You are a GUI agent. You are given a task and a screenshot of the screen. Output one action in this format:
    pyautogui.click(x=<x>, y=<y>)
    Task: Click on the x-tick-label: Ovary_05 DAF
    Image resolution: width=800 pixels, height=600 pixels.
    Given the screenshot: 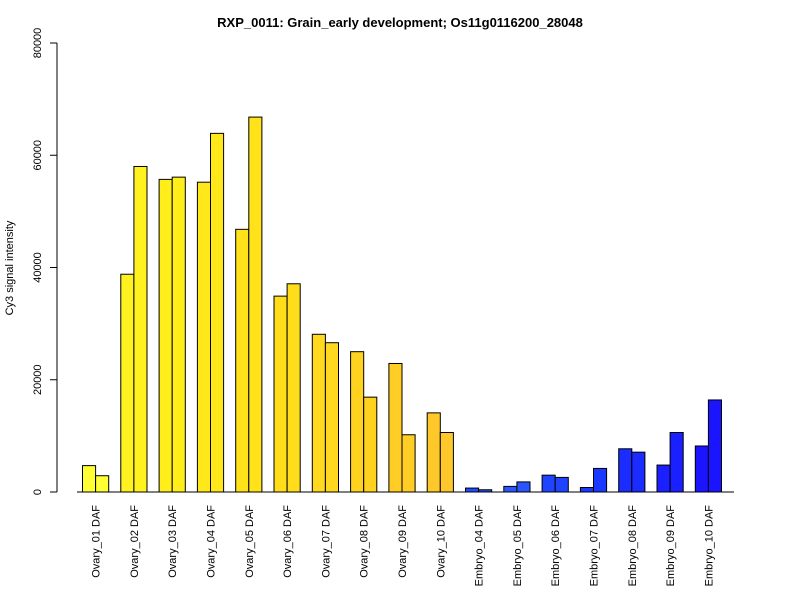 What is the action you would take?
    pyautogui.click(x=250, y=541)
    